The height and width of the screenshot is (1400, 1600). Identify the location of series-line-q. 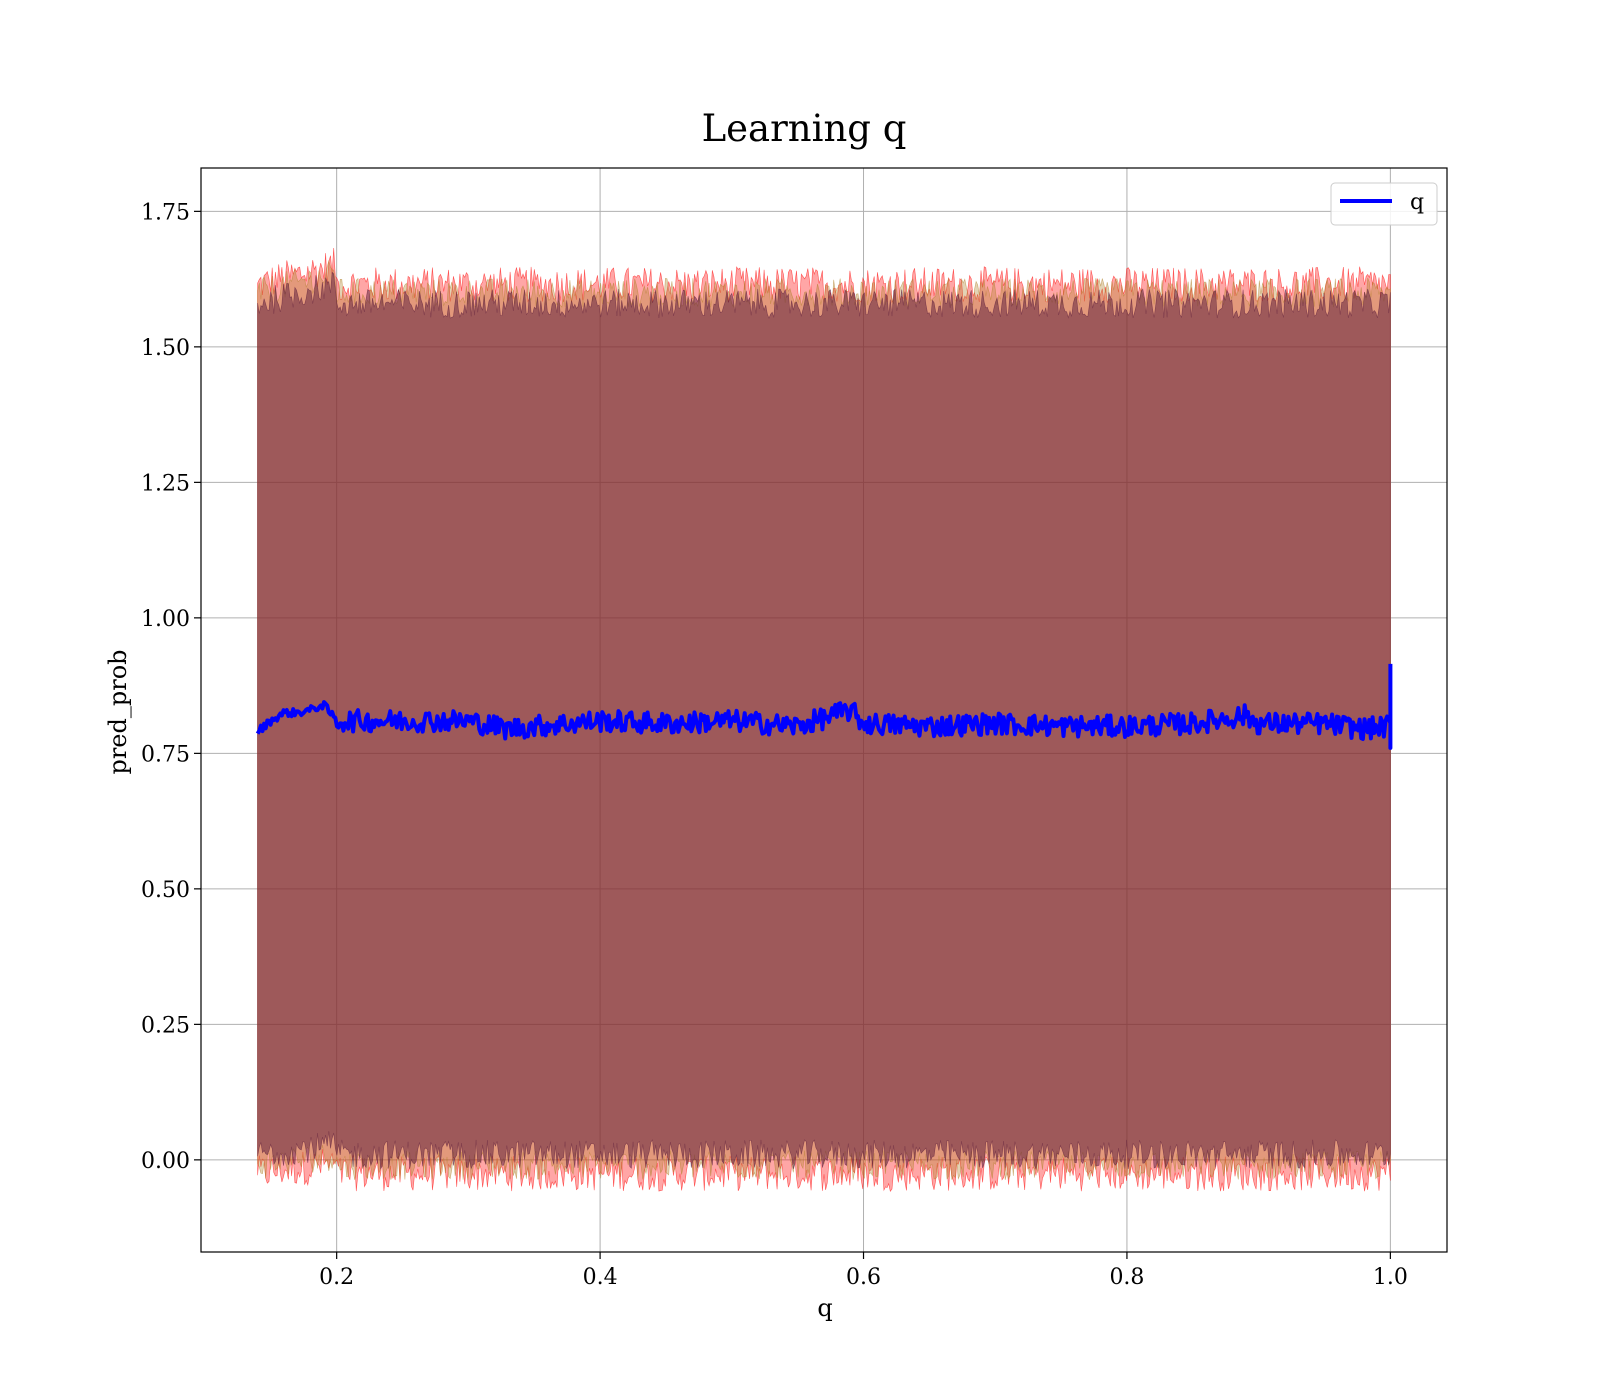
(824, 706).